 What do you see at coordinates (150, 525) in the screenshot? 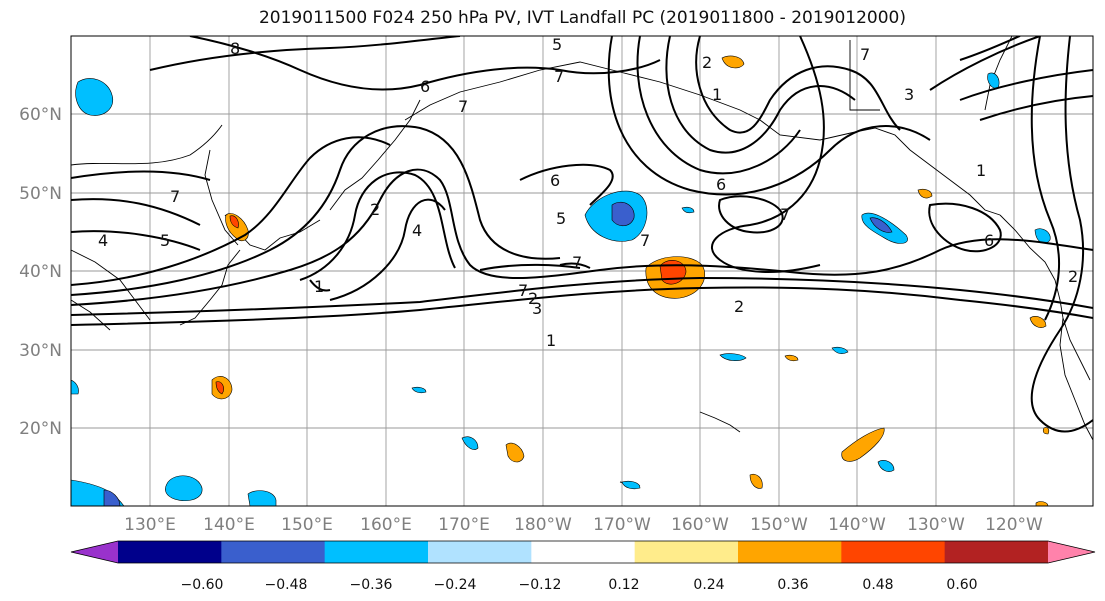
I see `lon-label: 130°E` at bounding box center [150, 525].